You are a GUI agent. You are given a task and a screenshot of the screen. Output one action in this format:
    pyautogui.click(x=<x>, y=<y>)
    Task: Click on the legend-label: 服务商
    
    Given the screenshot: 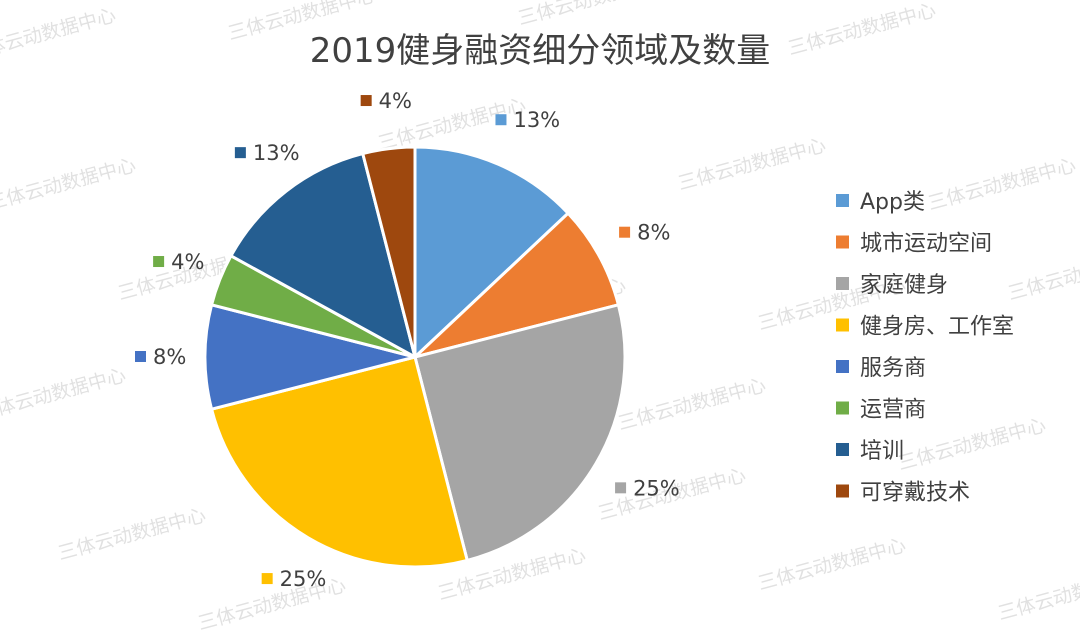 What is the action you would take?
    pyautogui.click(x=893, y=368)
    